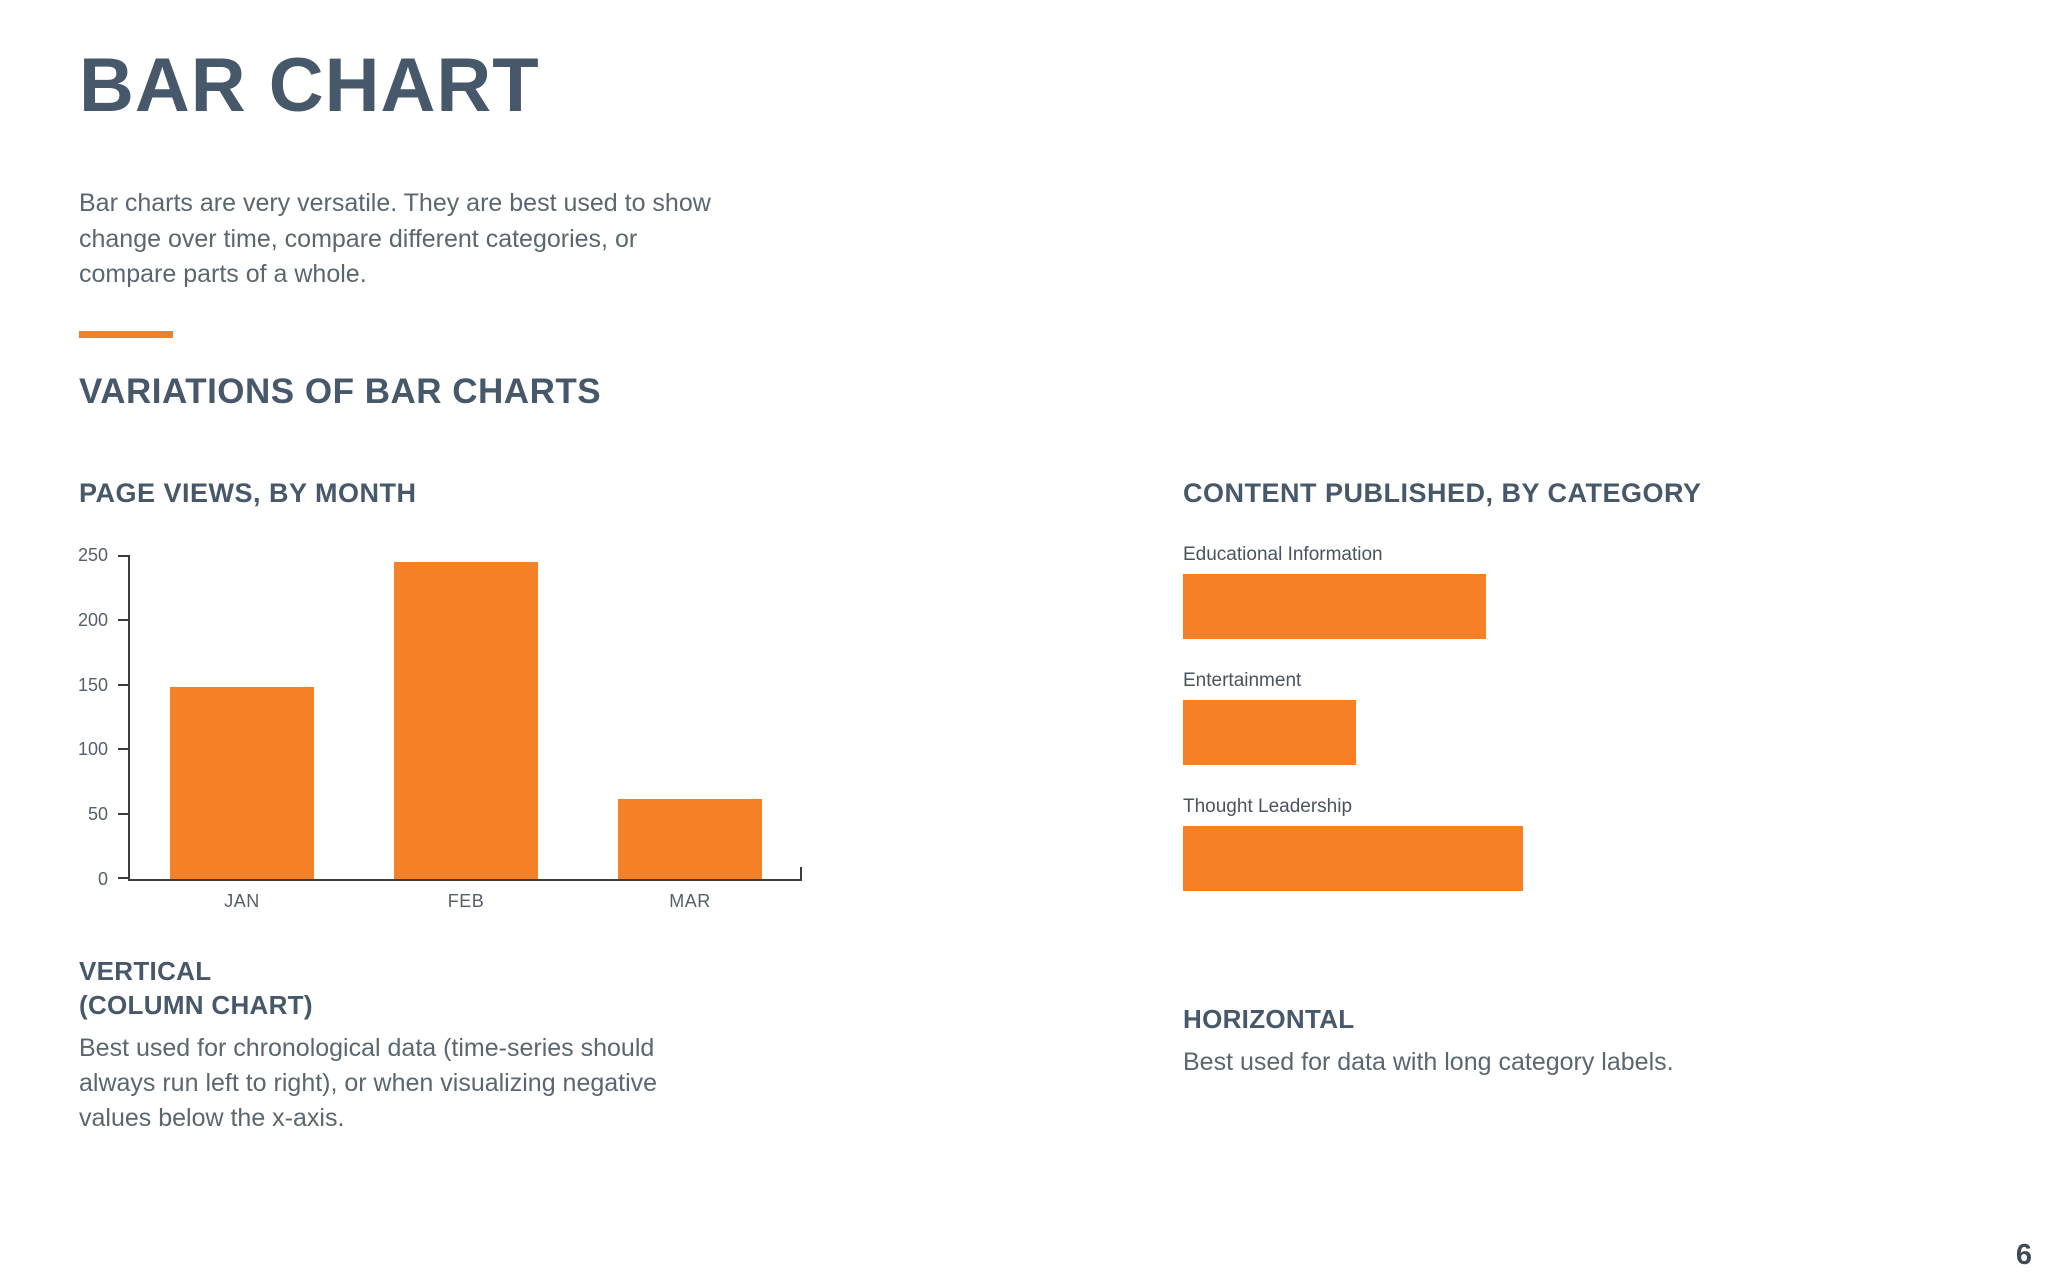 This screenshot has height=1280, width=2048. I want to click on page-title: BAR CHART, so click(309, 85).